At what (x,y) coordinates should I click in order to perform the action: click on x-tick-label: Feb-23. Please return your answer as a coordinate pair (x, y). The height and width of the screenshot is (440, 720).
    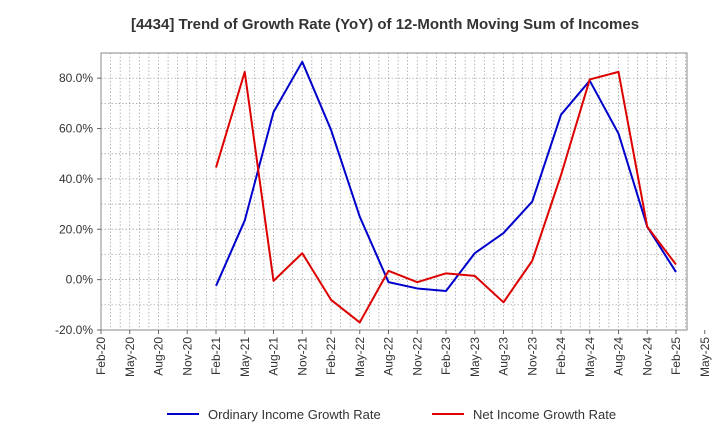
    Looking at the image, I should click on (446, 356).